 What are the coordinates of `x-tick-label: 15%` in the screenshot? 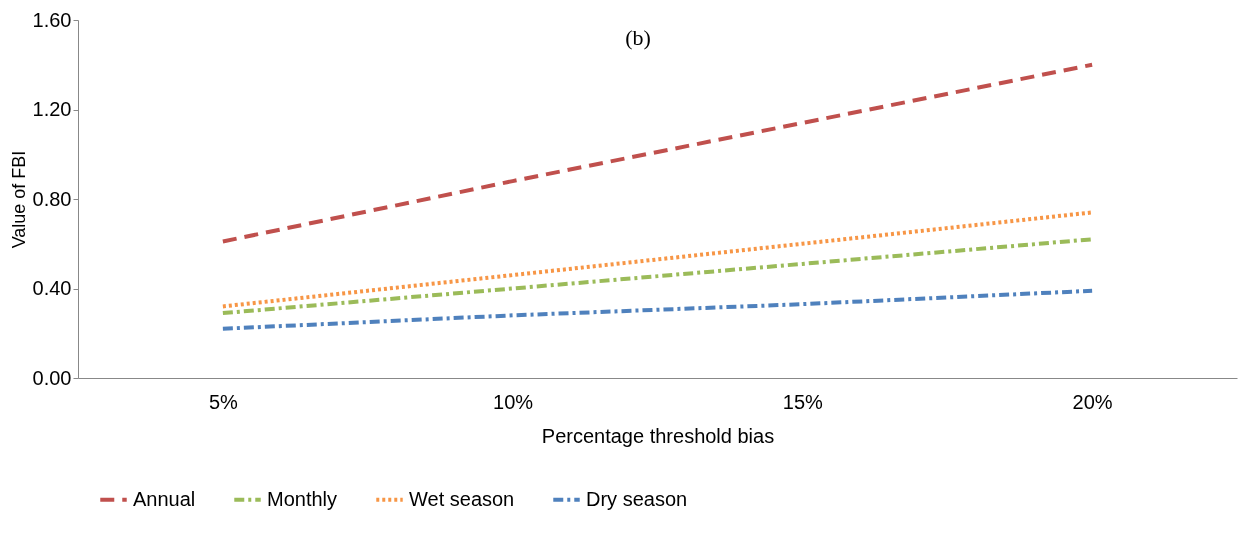 It's located at (803, 401).